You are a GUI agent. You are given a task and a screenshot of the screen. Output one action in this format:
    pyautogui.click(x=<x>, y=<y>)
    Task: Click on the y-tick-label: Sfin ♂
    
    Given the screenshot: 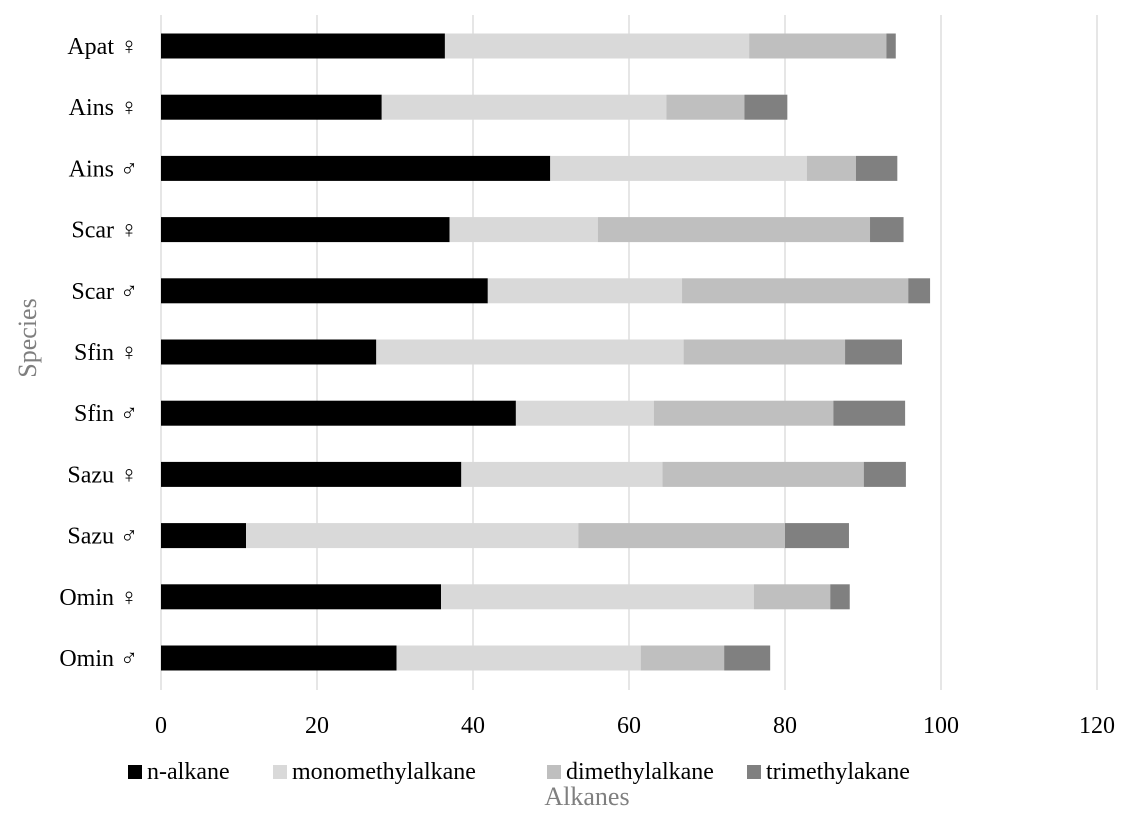 What is the action you would take?
    pyautogui.click(x=106, y=414)
    